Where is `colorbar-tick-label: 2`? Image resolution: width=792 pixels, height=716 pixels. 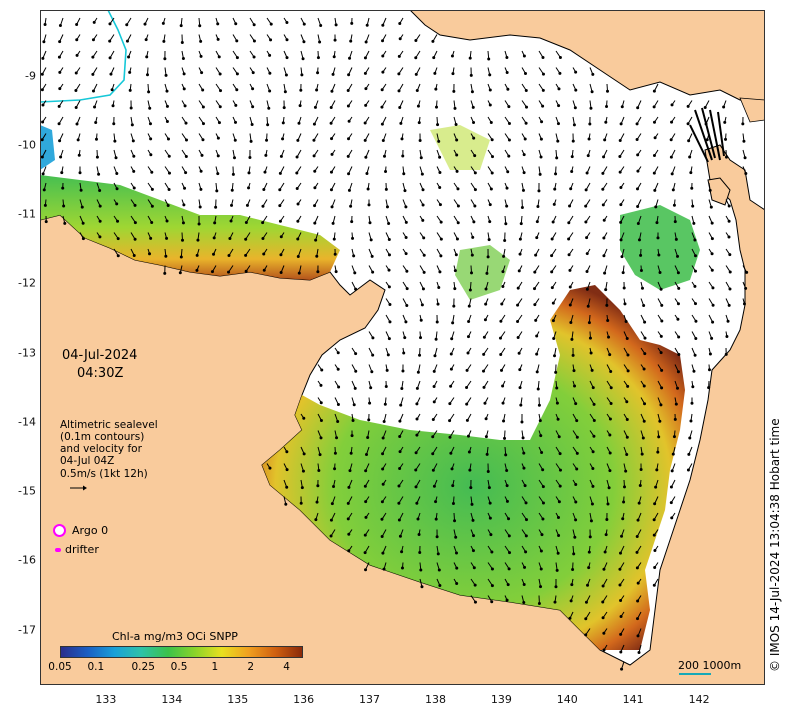 colorbar-tick-label: 2 is located at coordinates (251, 667).